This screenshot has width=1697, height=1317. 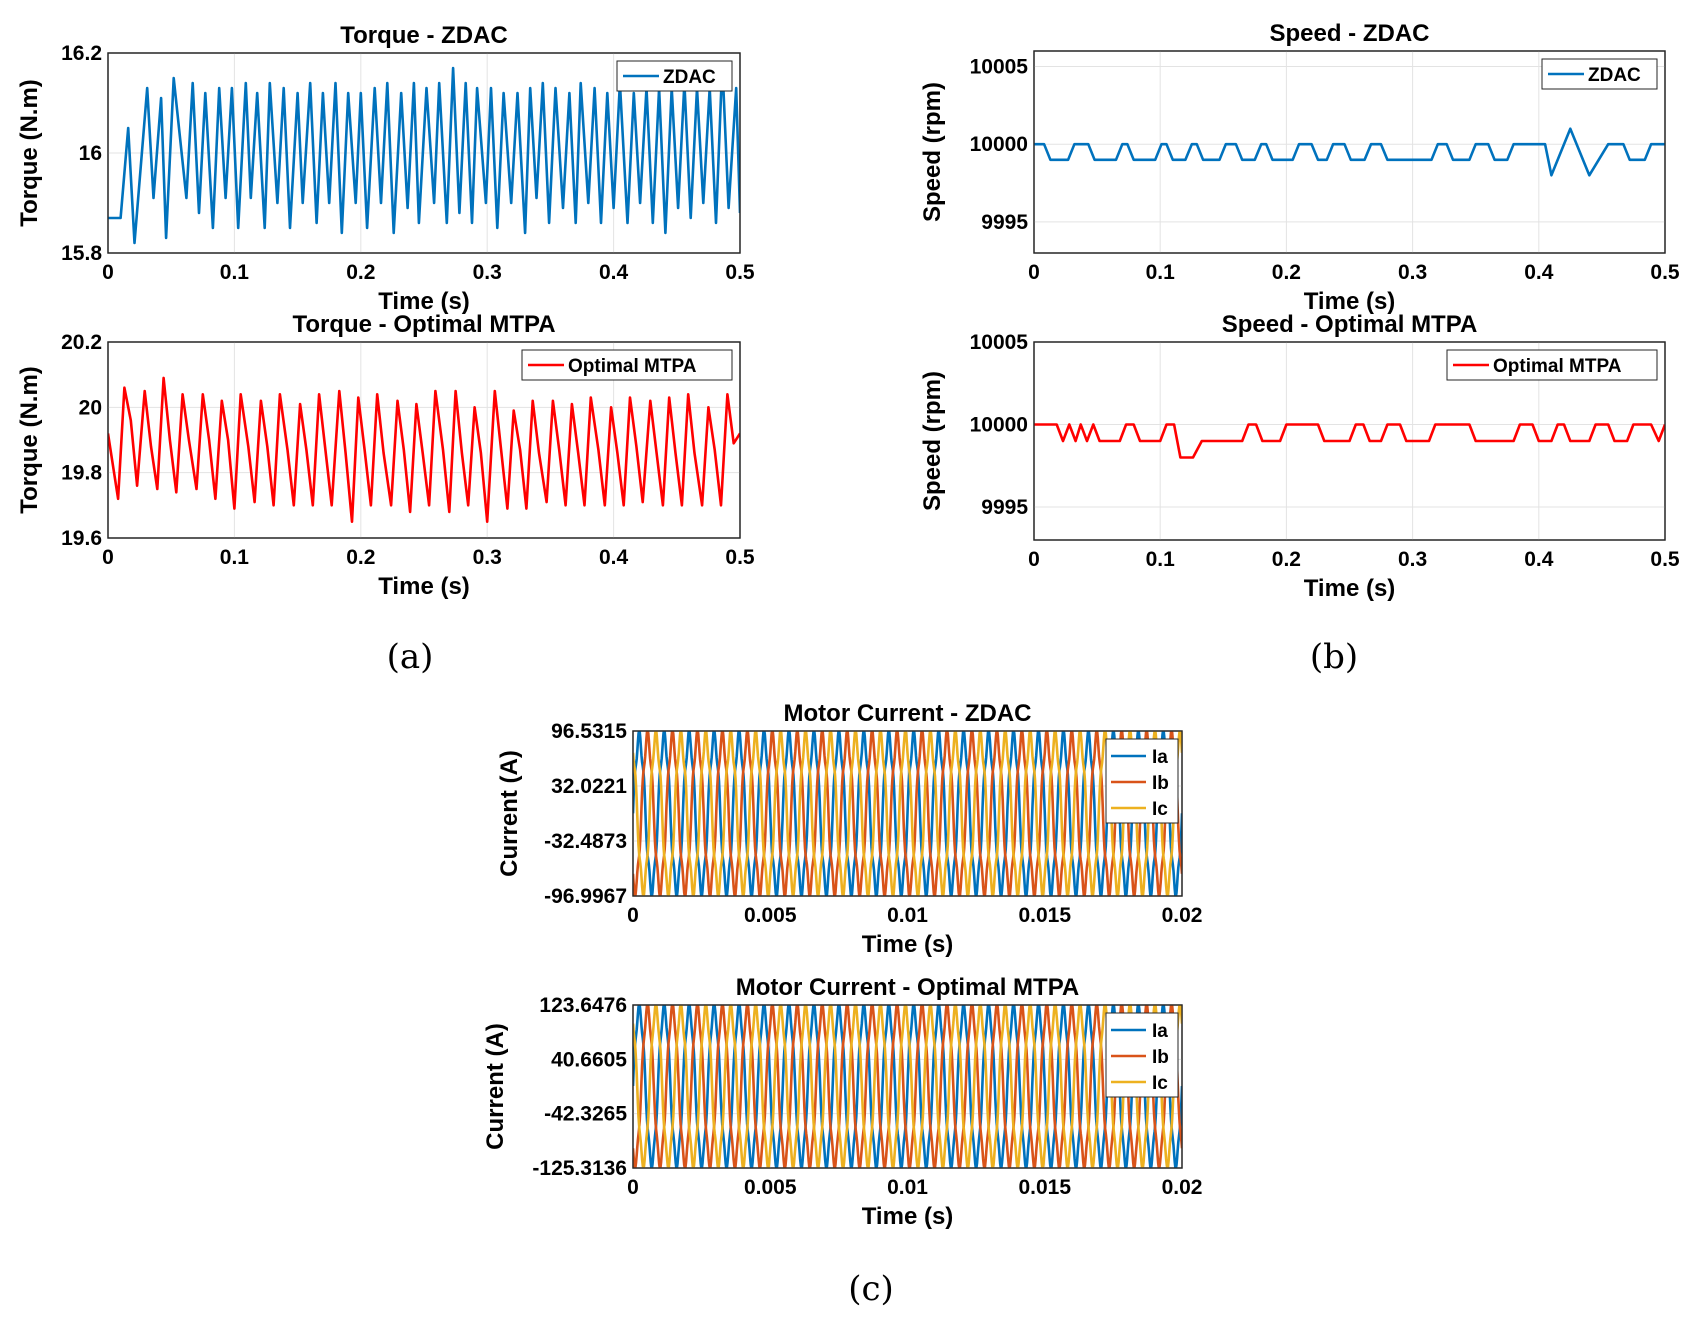 I want to click on y-tick-label: 19.8, so click(x=81, y=473).